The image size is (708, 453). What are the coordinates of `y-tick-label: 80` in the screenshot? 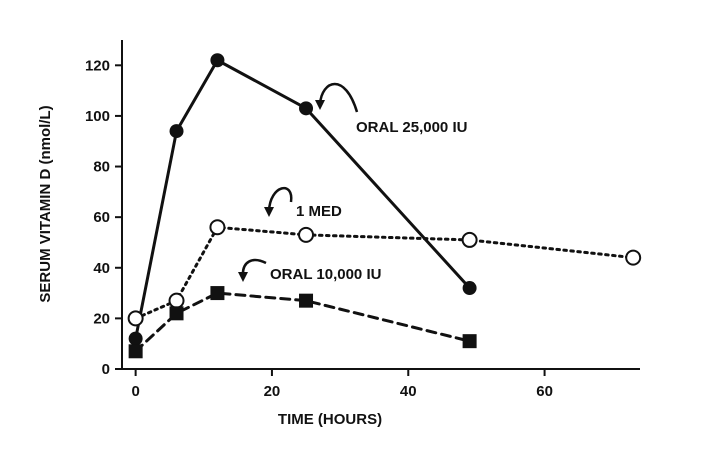 It's located at (101, 167).